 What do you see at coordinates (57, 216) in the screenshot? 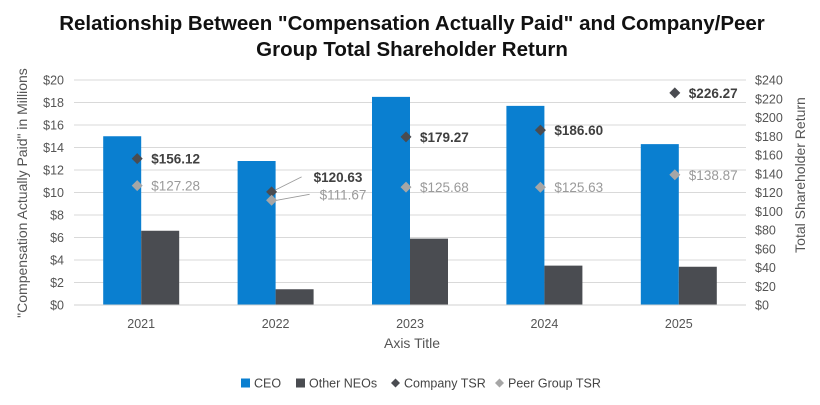
I see `y-tick-label: $8` at bounding box center [57, 216].